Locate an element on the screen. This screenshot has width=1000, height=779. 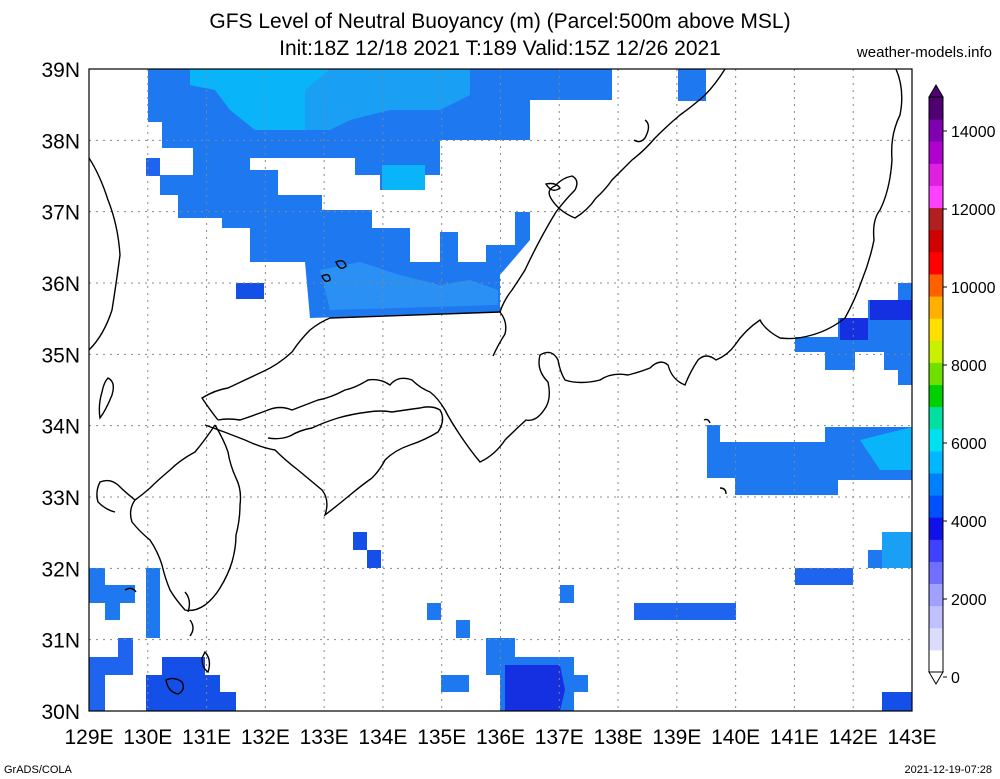
buoyancy-cell-30n-143e is located at coordinates (897, 701).